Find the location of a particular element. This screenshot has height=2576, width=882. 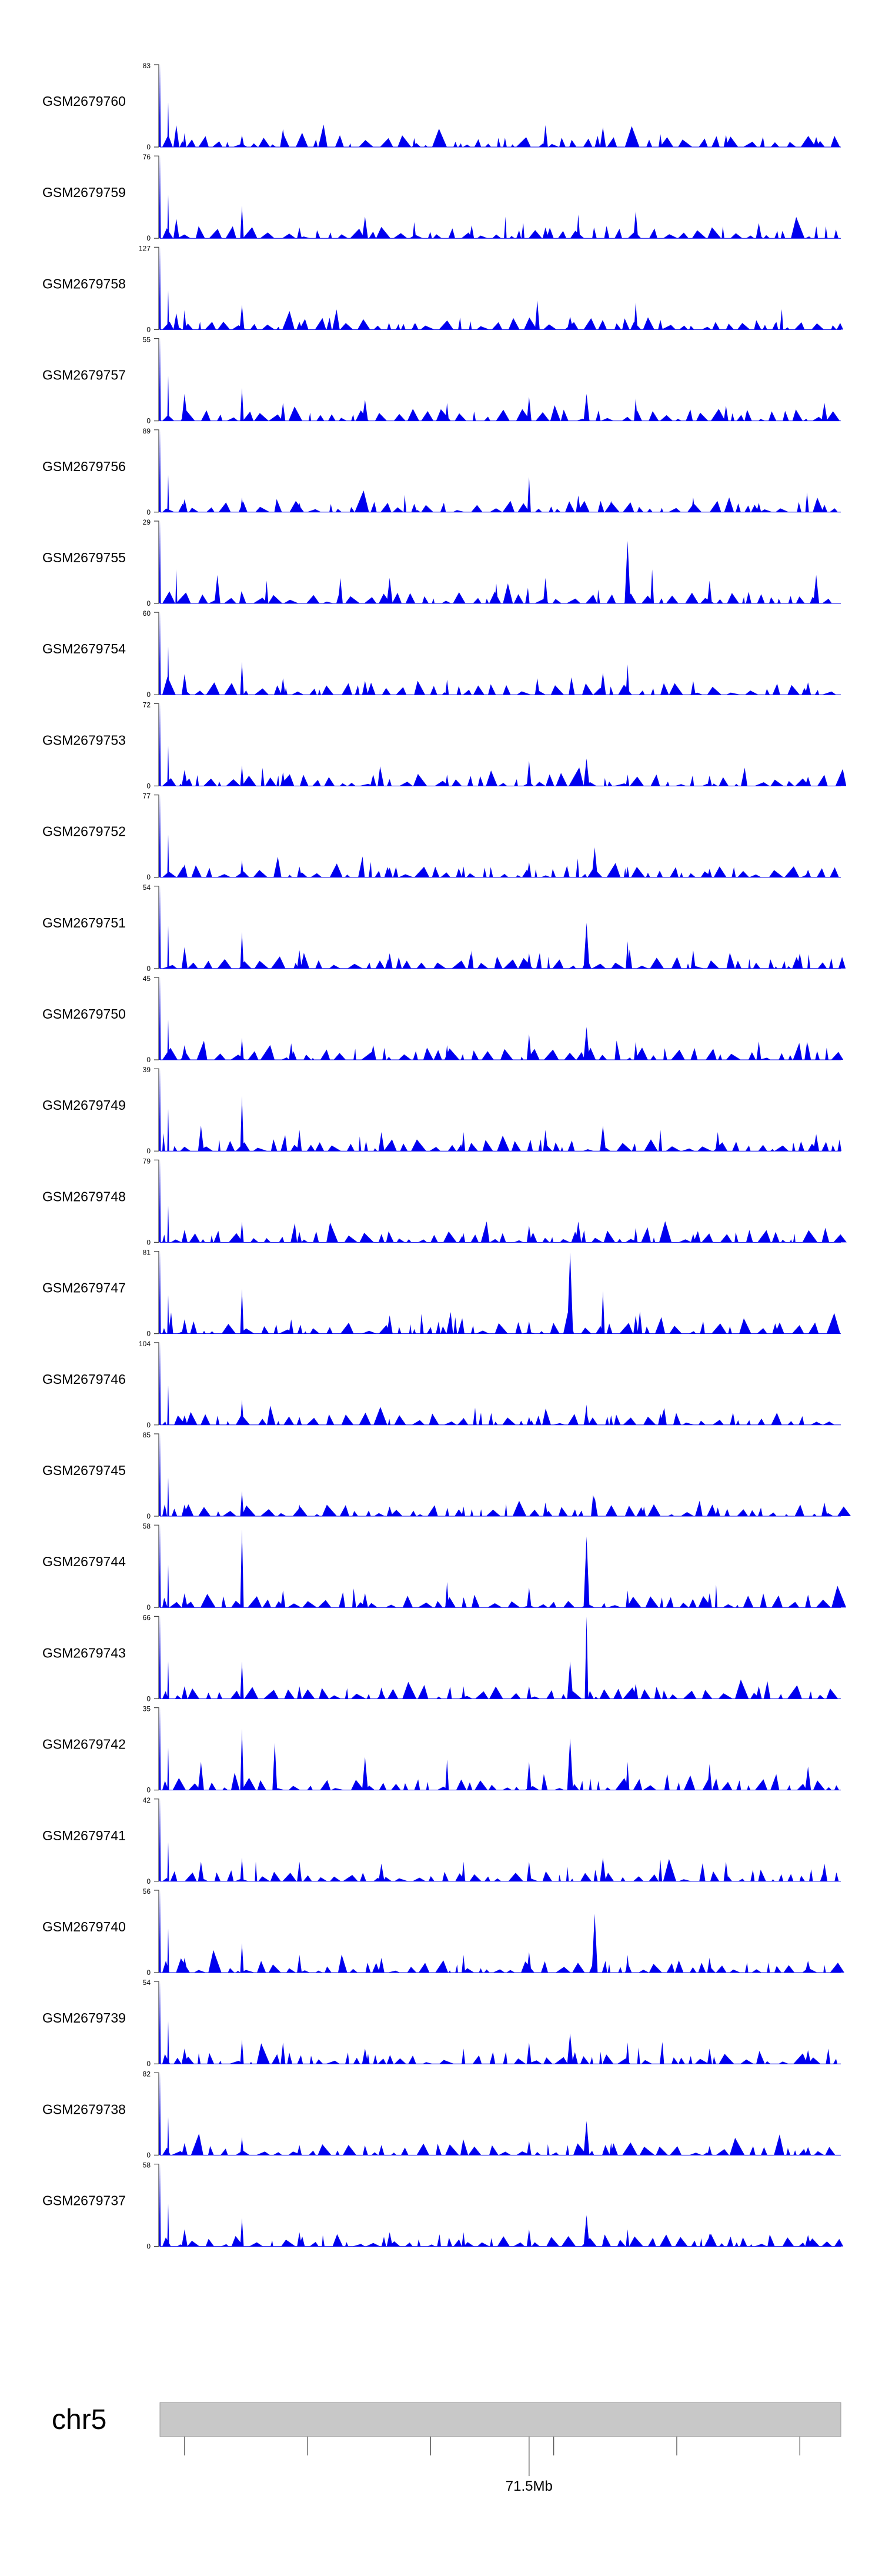

track-max-label: 42 is located at coordinates (147, 1800).